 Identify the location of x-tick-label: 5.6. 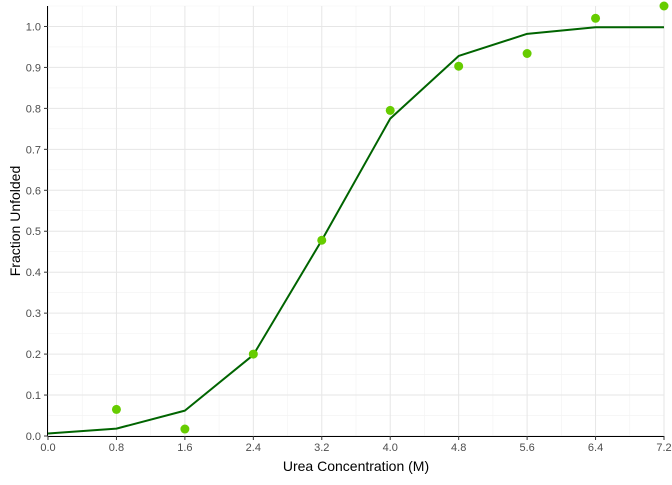
(526, 448).